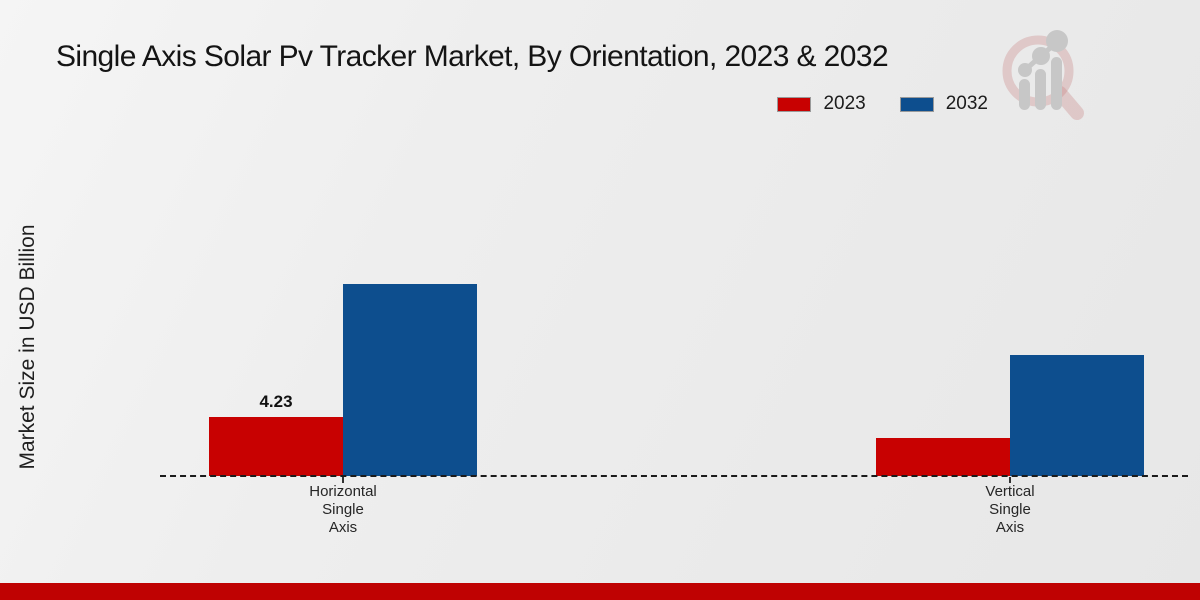 Image resolution: width=1200 pixels, height=600 pixels. I want to click on bar-2032-vertical-single-axis, so click(1077, 415).